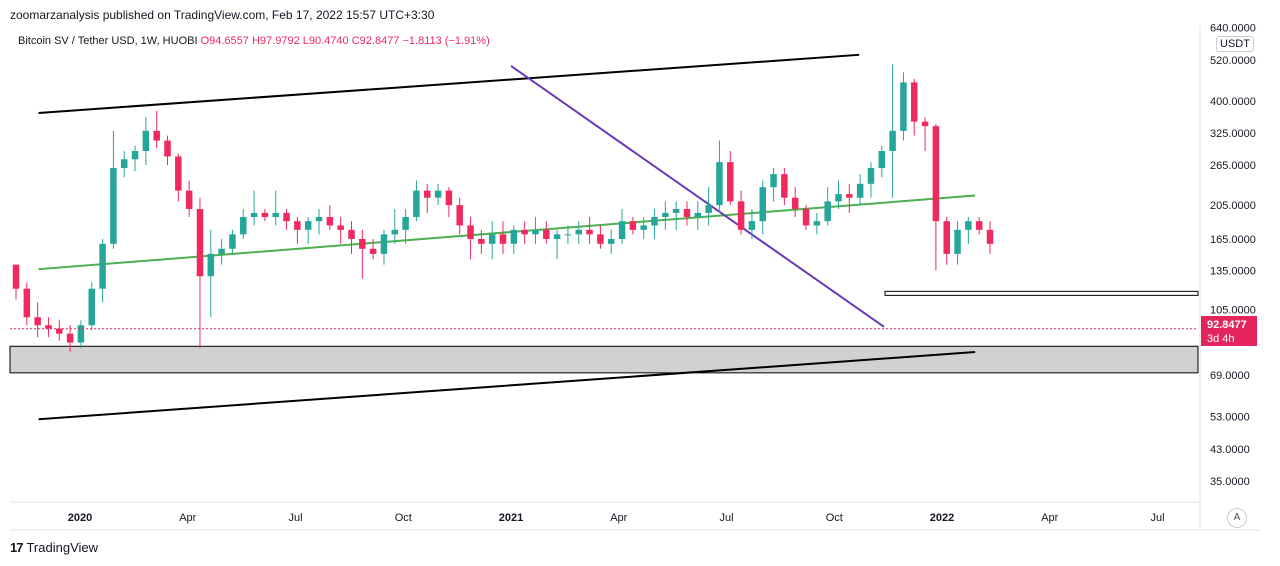 The width and height of the screenshot is (1280, 566). I want to click on zones-layer, so click(604, 332).